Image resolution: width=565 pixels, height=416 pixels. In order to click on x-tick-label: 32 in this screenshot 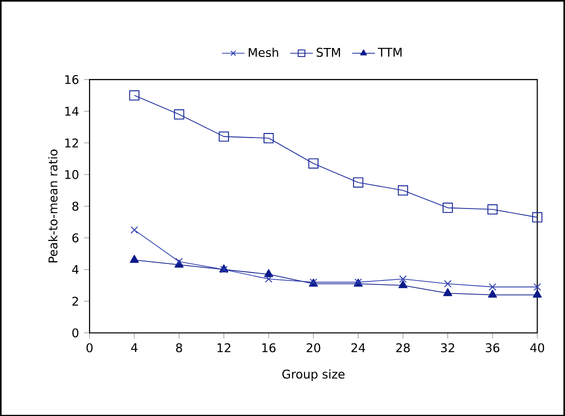, I will do `click(447, 347)`.